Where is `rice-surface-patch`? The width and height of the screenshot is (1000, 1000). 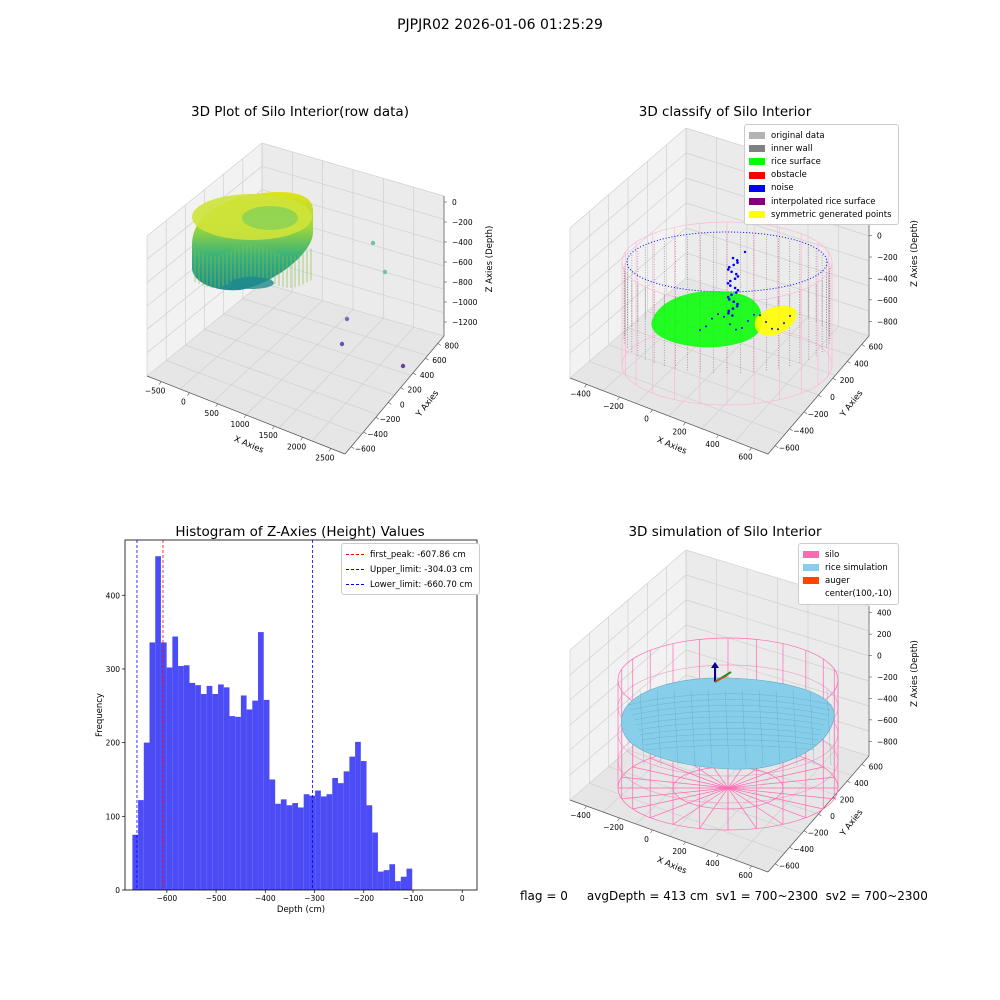
rice-surface-patch is located at coordinates (706, 319).